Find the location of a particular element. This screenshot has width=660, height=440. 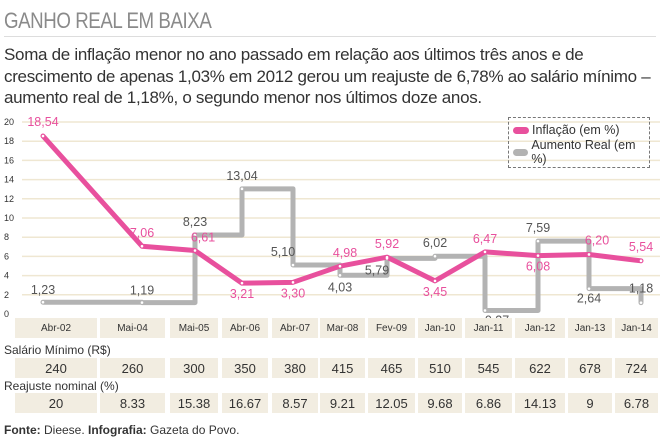

data-label-aumento-real: 13,04 is located at coordinates (241, 176).